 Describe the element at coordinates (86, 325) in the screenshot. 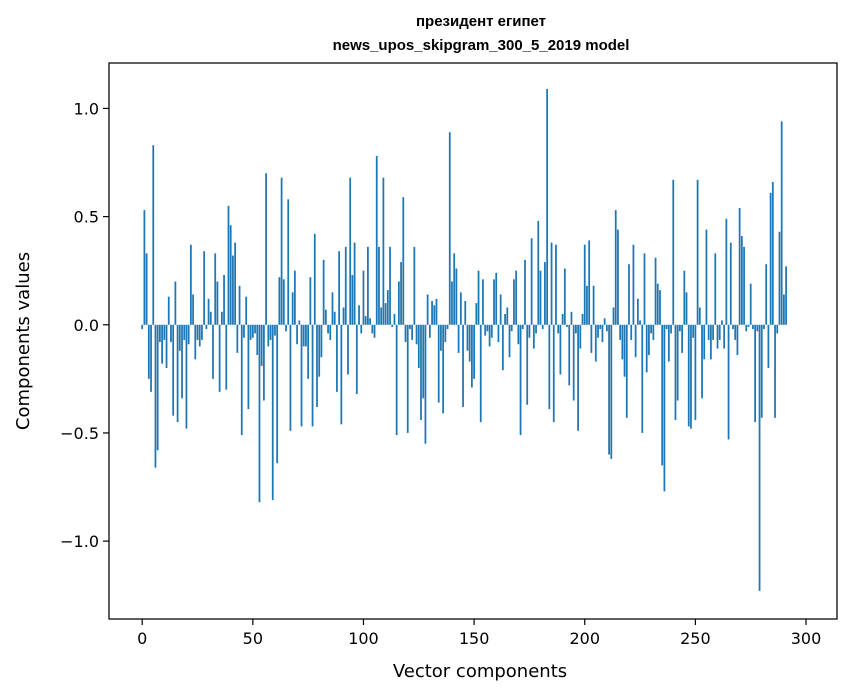

I see `y-tick-label: 0.0` at that location.